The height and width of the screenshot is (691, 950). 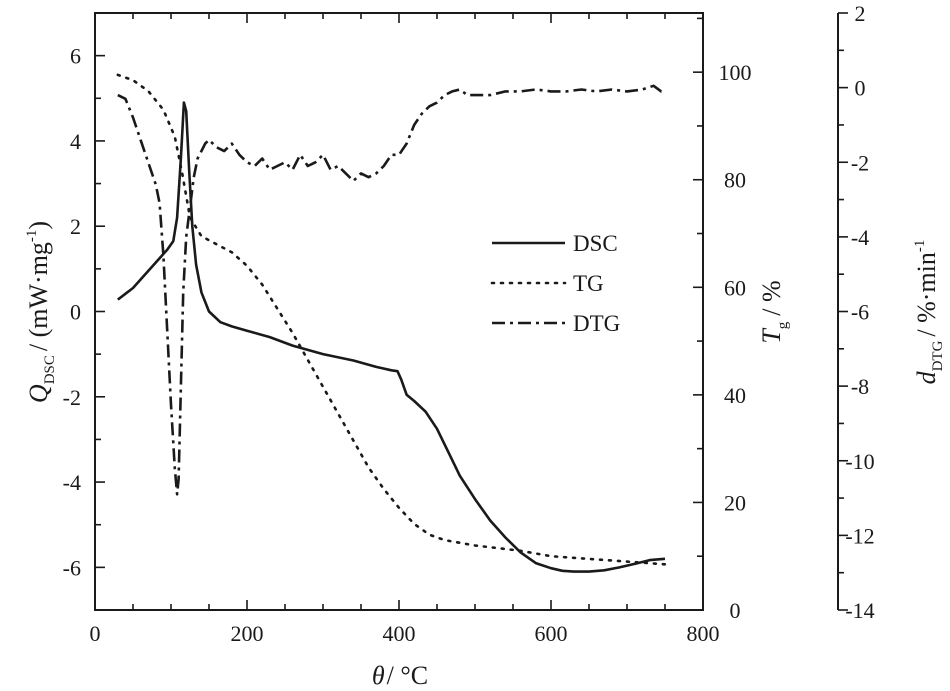 What do you see at coordinates (860, 312) in the screenshot?
I see `dtg-tick-label: -6` at bounding box center [860, 312].